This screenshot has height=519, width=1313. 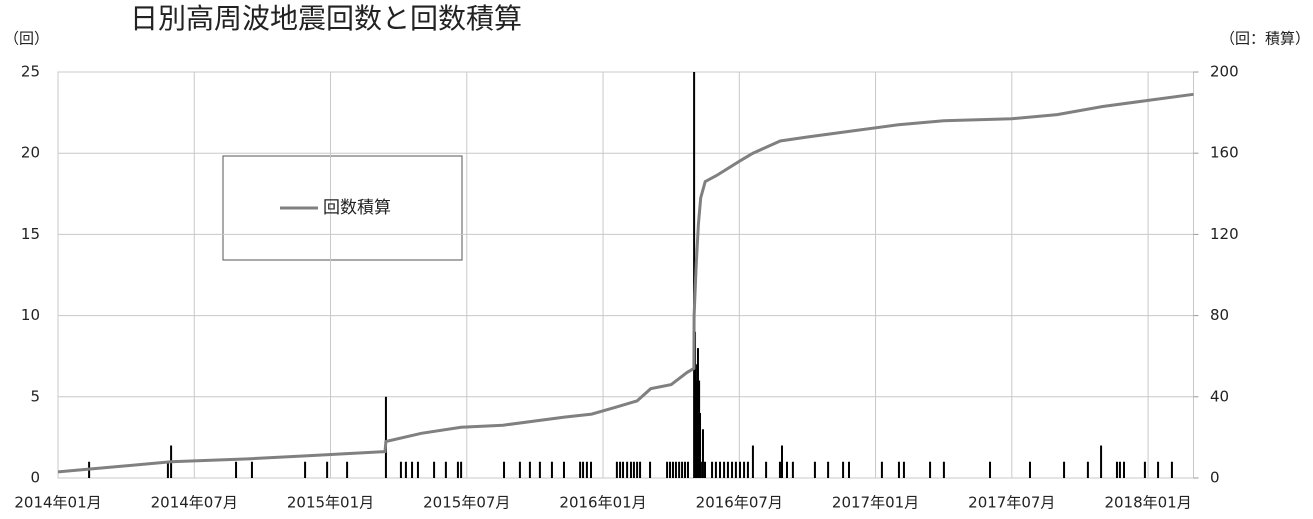 I want to click on y-tick-label: 25, so click(x=30, y=72).